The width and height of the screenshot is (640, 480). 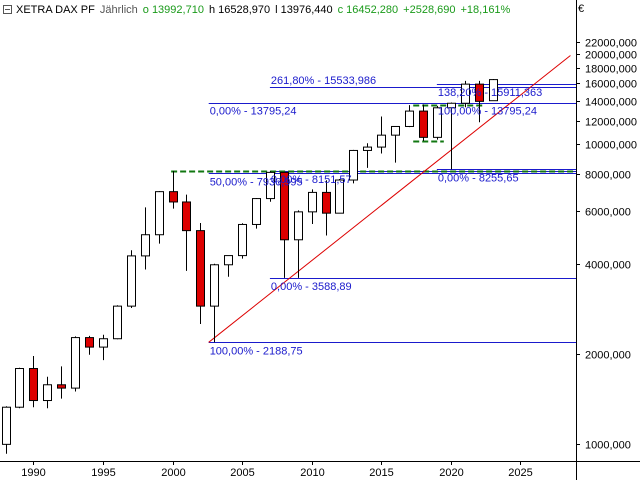 What do you see at coordinates (323, 81) in the screenshot?
I see `fib-level-label: 261,80% - 15533,986` at bounding box center [323, 81].